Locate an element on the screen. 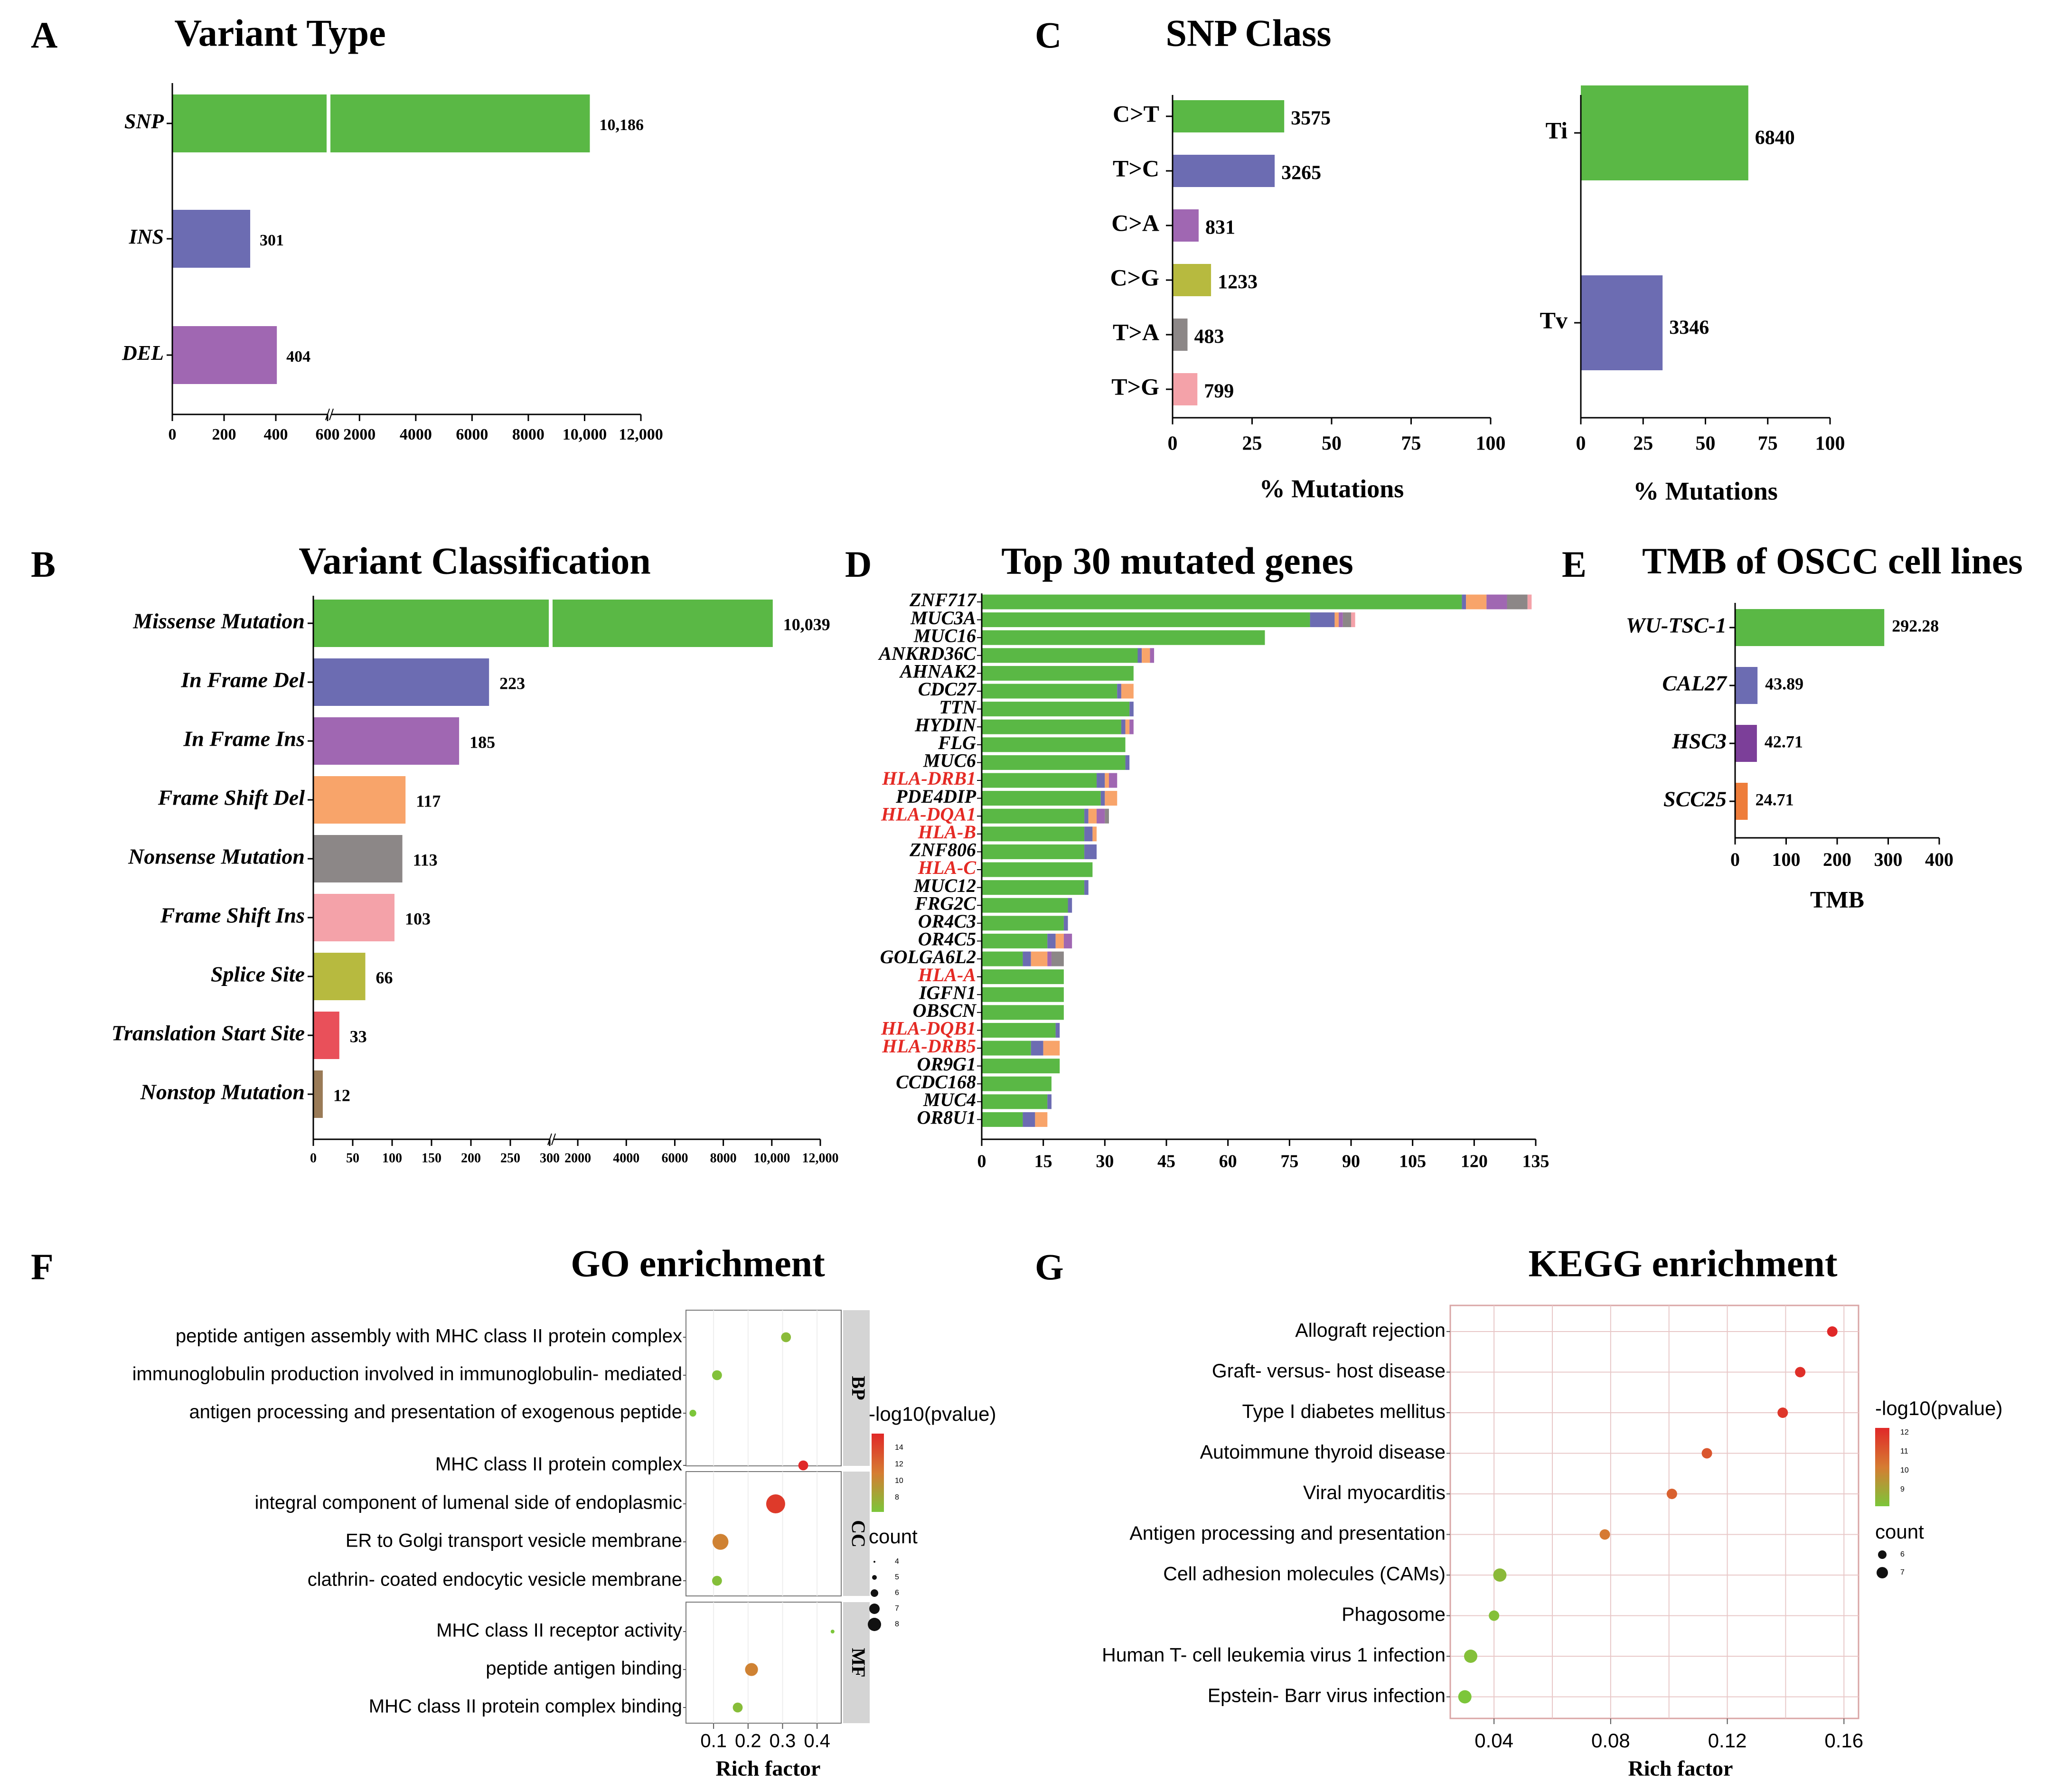  gene-label-muc4: MUC4 is located at coordinates (950, 1100).